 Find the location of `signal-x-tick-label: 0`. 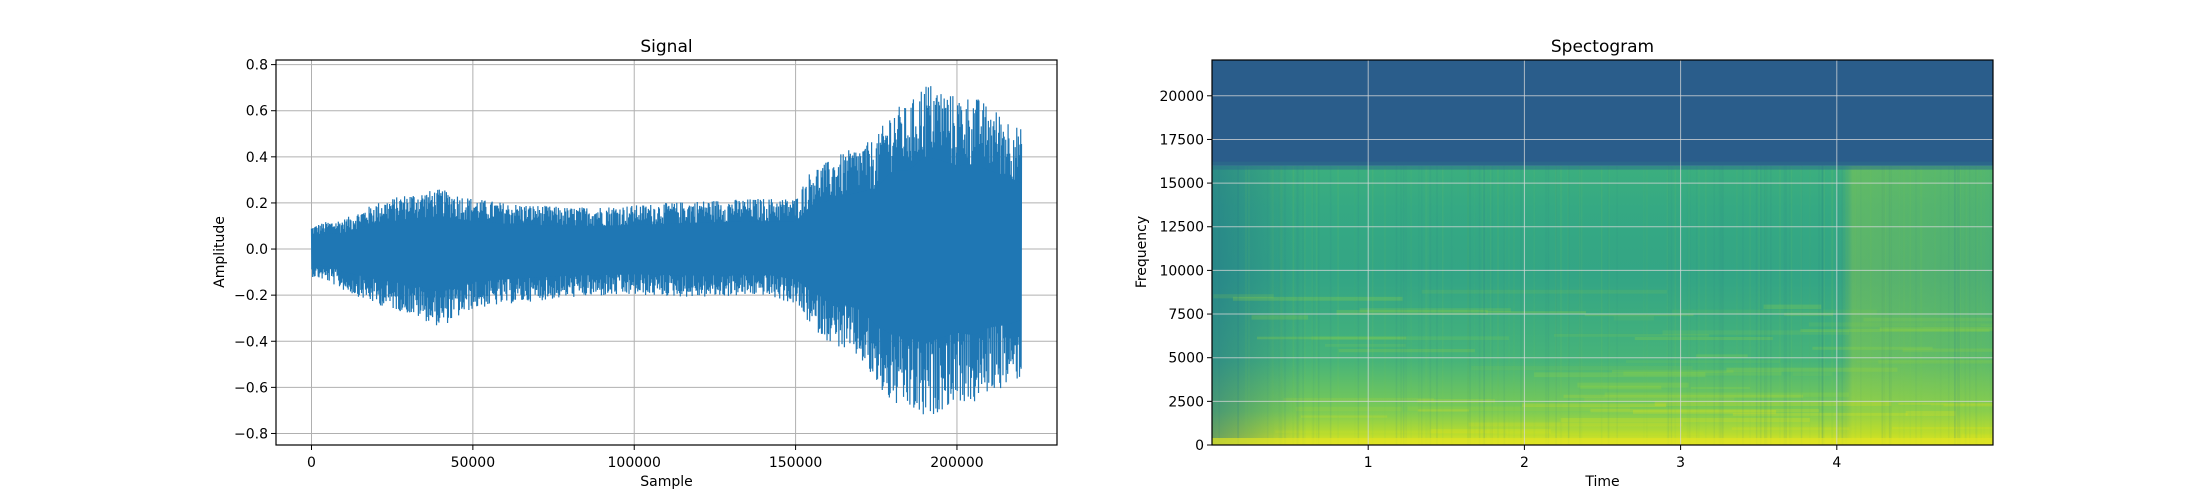

signal-x-tick-label: 0 is located at coordinates (311, 463).